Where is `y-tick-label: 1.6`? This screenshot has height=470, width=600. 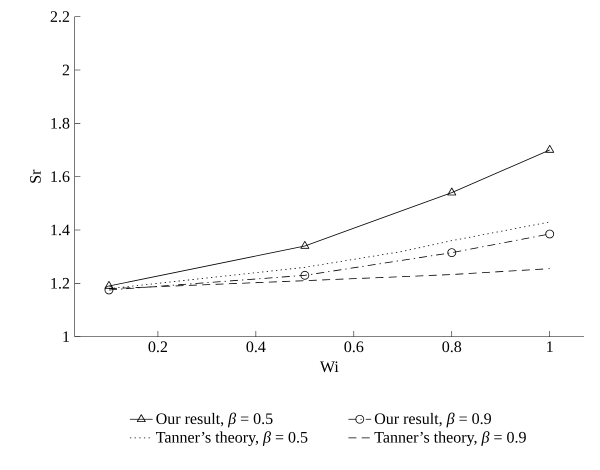
y-tick-label: 1.6 is located at coordinates (60, 176).